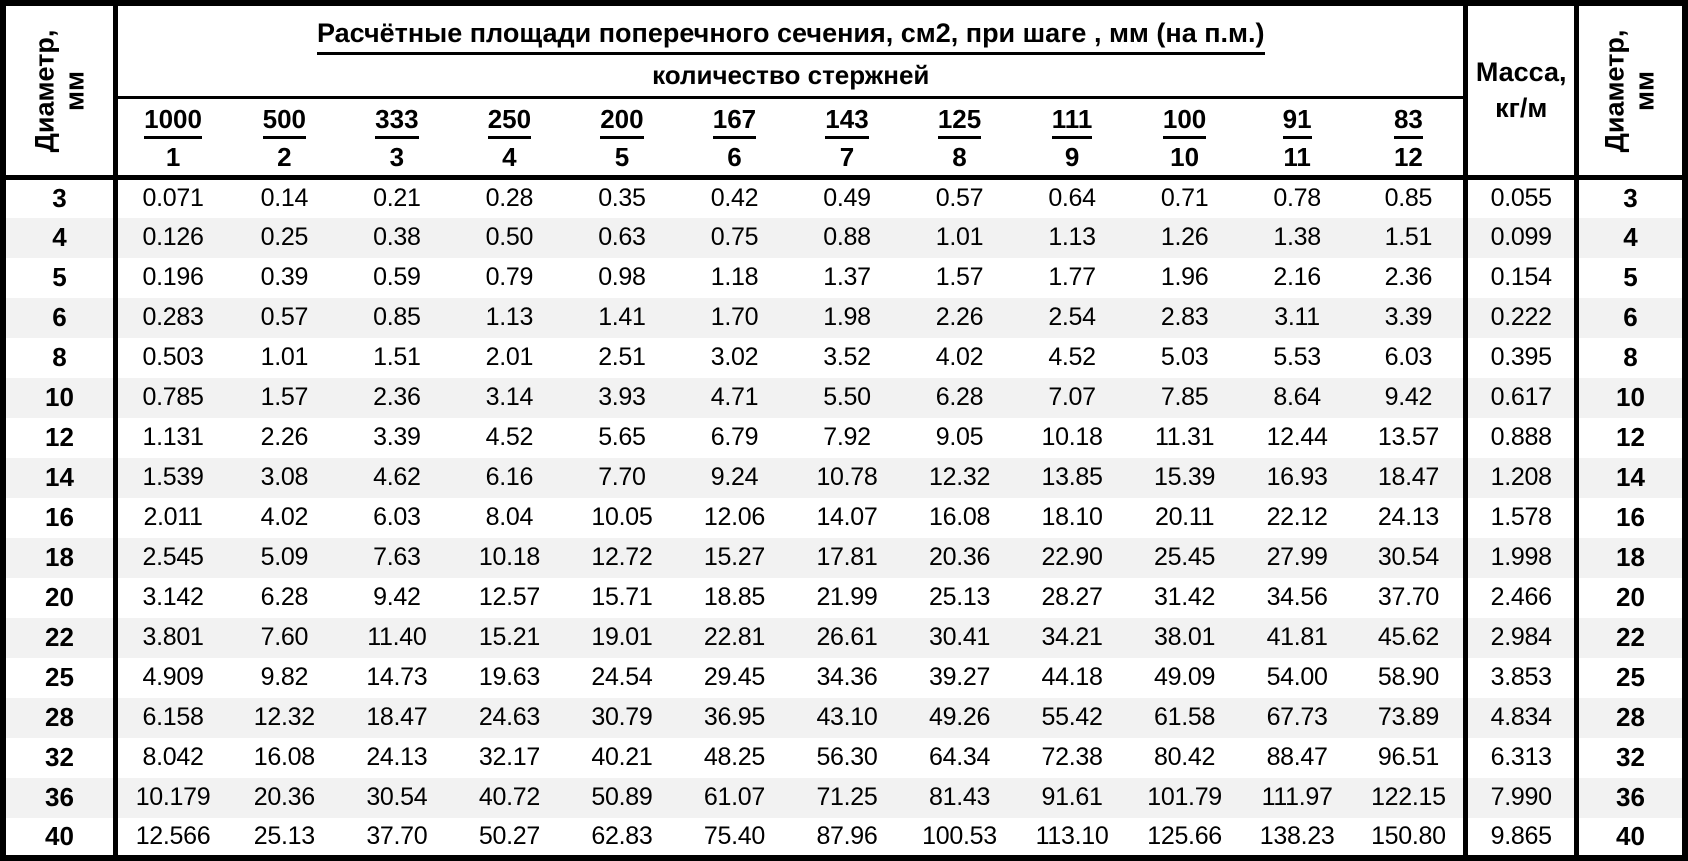 This screenshot has width=1688, height=861. Describe the element at coordinates (622, 797) in the screenshot. I see `area-cell: 50.89` at that location.